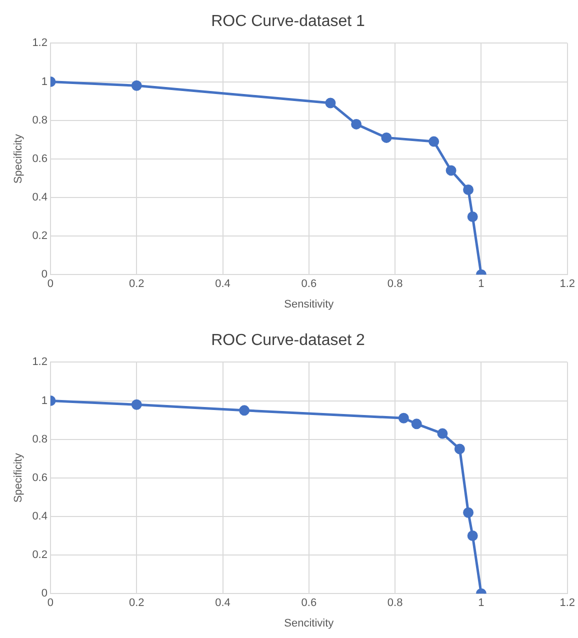  I want to click on x-axis-title: Sensitivity, so click(309, 304).